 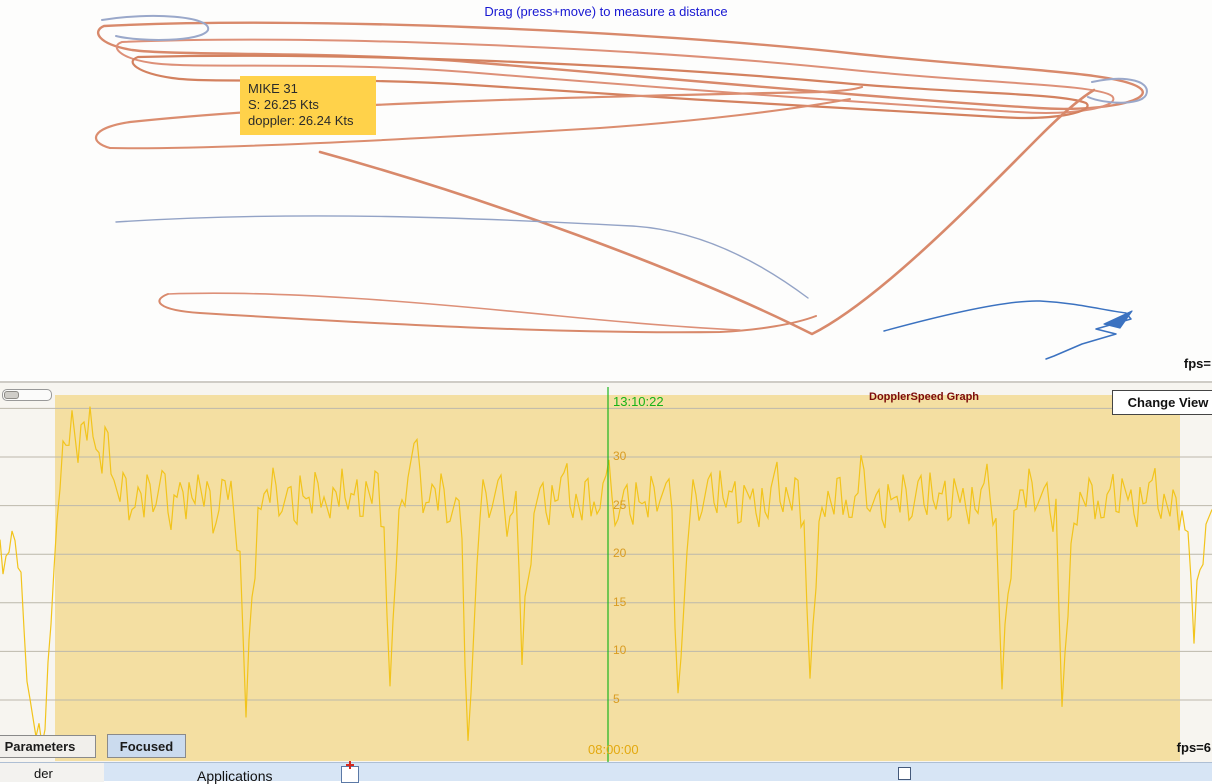 What do you see at coordinates (620, 456) in the screenshot?
I see `y-axis-tick-label: 30` at bounding box center [620, 456].